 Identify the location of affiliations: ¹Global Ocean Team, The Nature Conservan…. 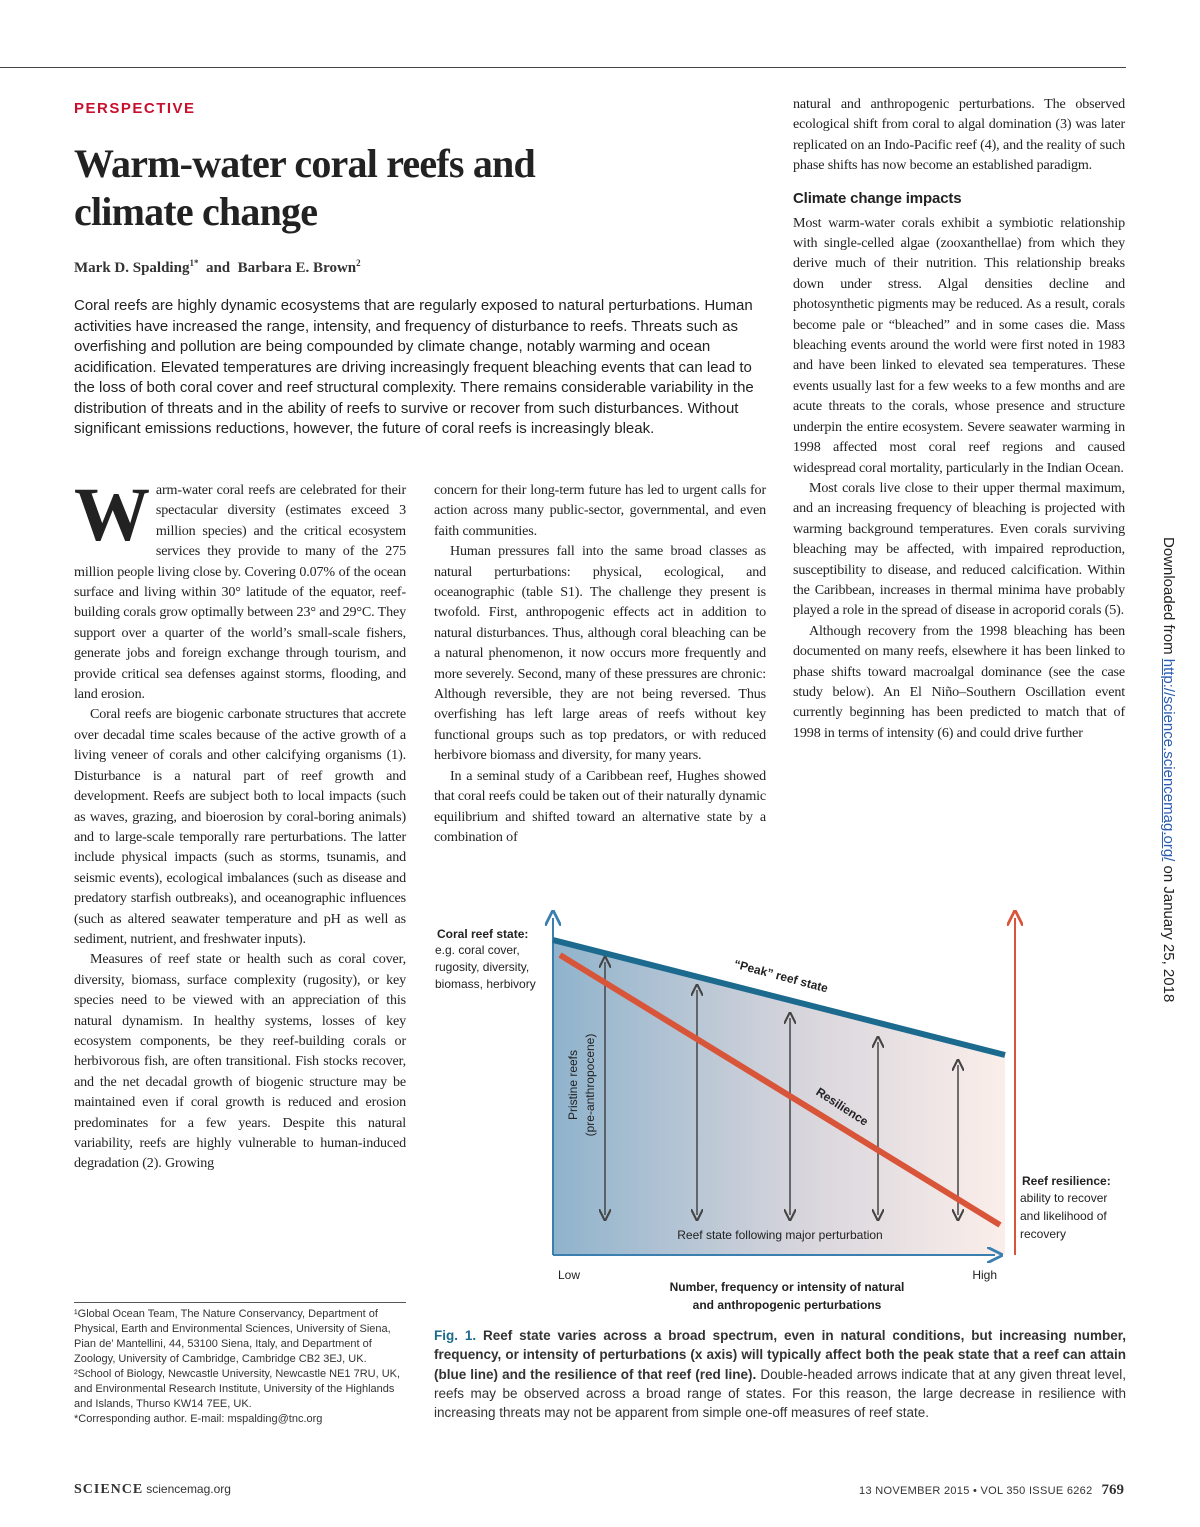
(237, 1359).